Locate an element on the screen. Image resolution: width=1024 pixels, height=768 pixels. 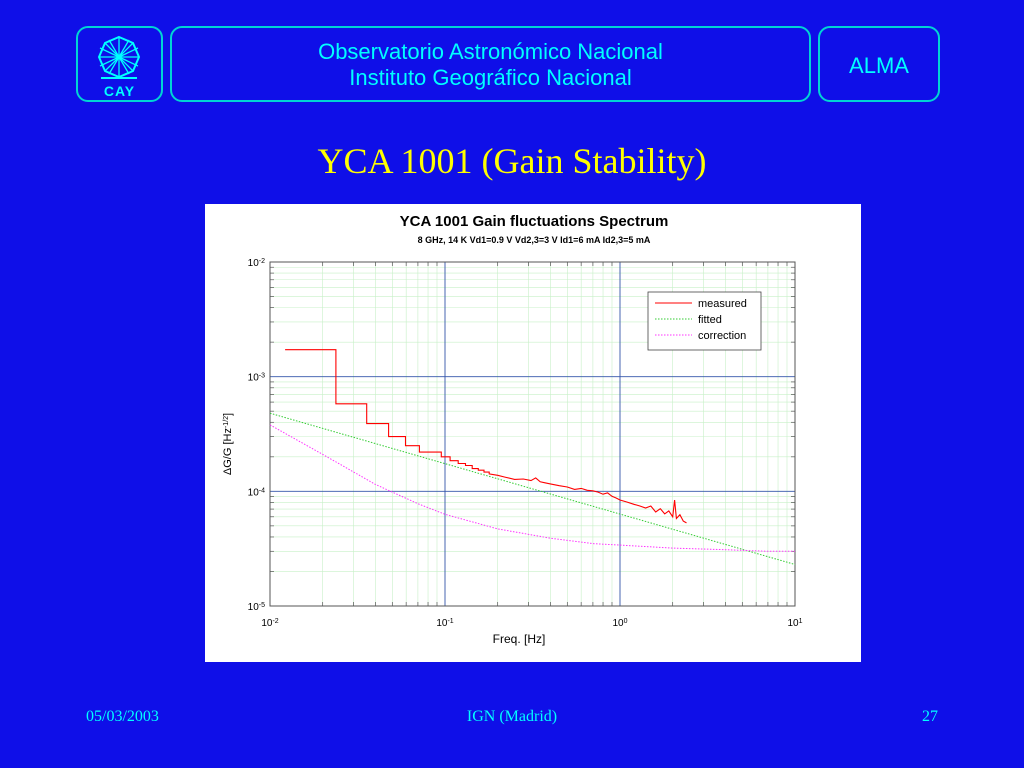
logo-box: CAY is located at coordinates (119, 64).